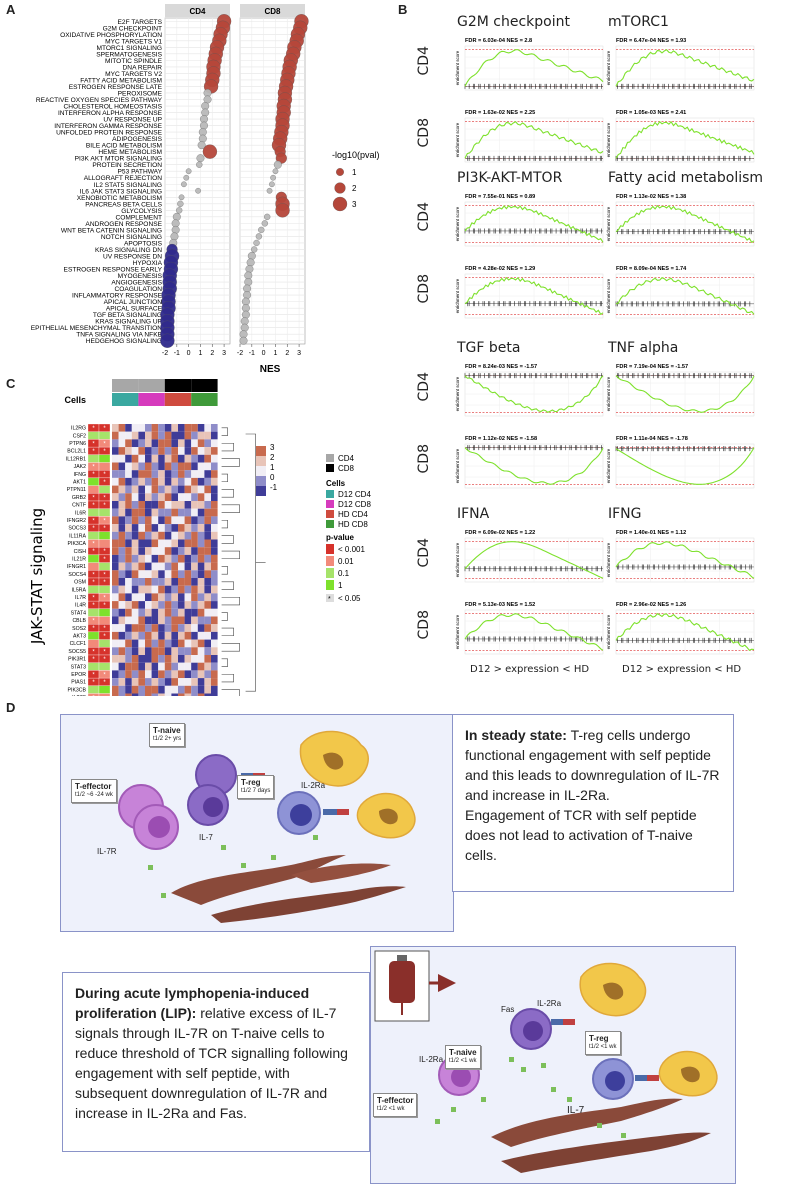 This screenshot has height=1186, width=786. What do you see at coordinates (128, 250) in the screenshot?
I see `pathway-label: KRAS SIGNALING DN` at bounding box center [128, 250].